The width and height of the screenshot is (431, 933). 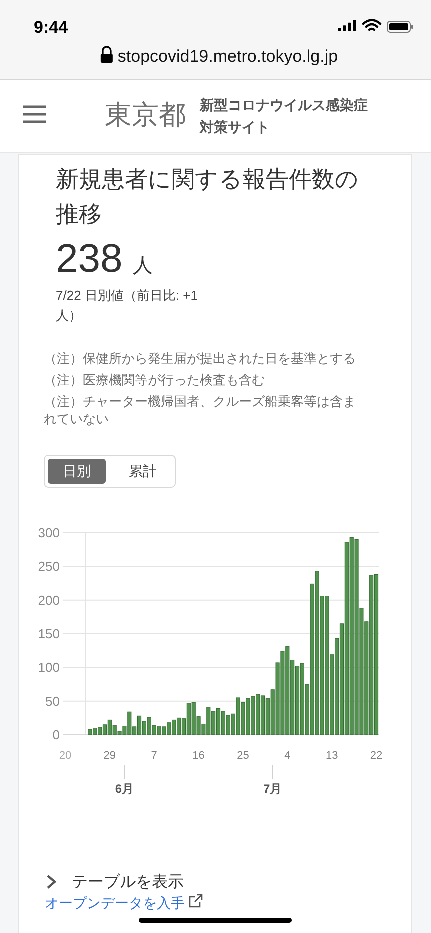 What do you see at coordinates (124, 789) in the screenshot?
I see `annotation: 6月` at bounding box center [124, 789].